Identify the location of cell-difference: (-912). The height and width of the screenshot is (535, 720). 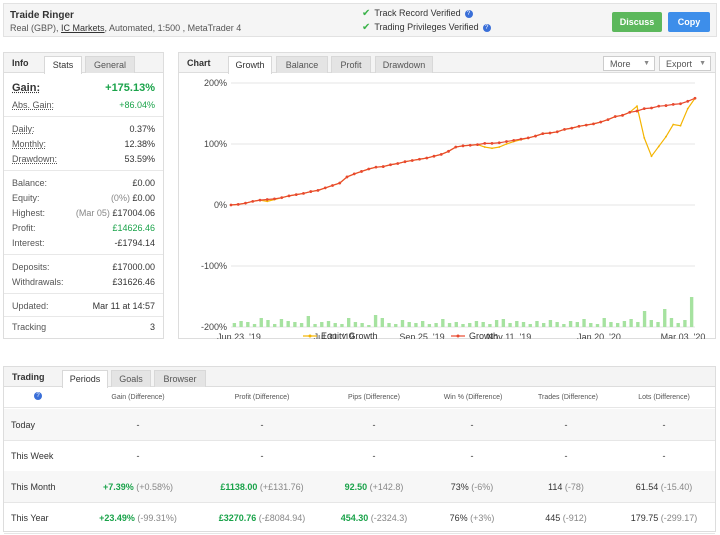
(574, 518).